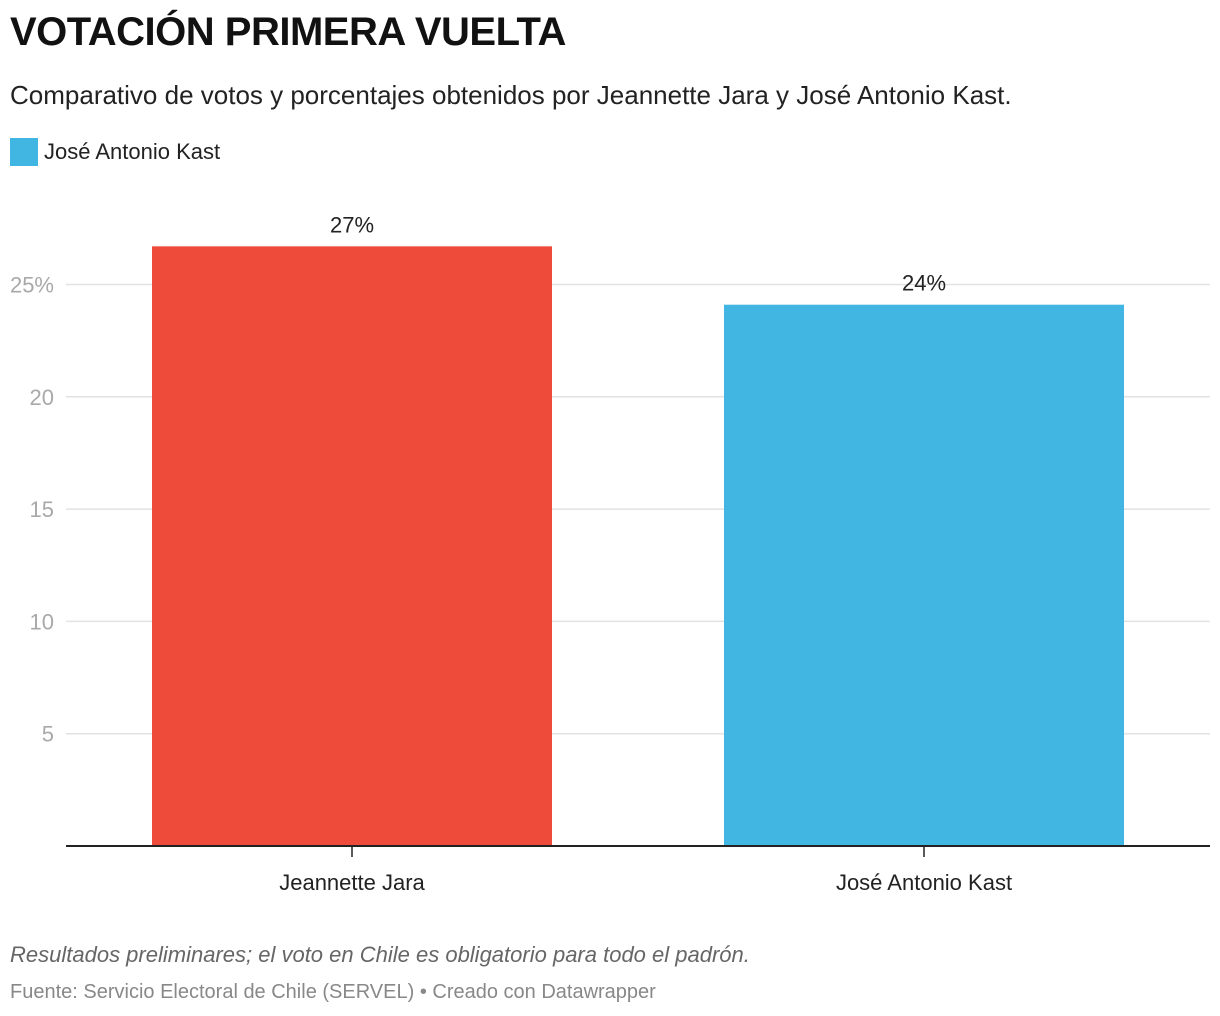 Image resolution: width=1220 pixels, height=1016 pixels. I want to click on y-tick-label-0: 5, so click(48, 734).